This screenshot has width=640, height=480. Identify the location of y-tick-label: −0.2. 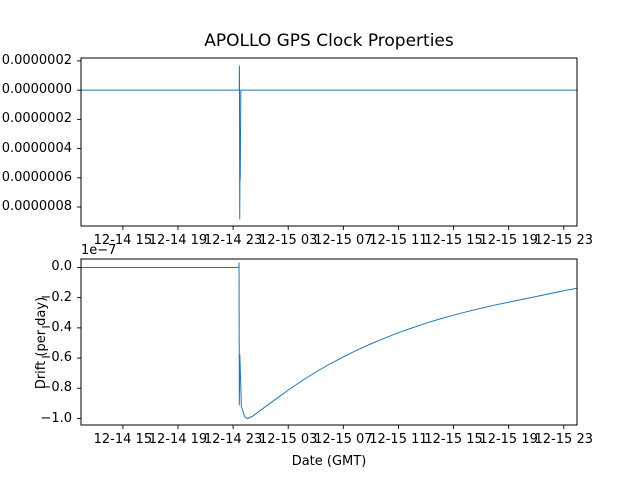
(56, 297).